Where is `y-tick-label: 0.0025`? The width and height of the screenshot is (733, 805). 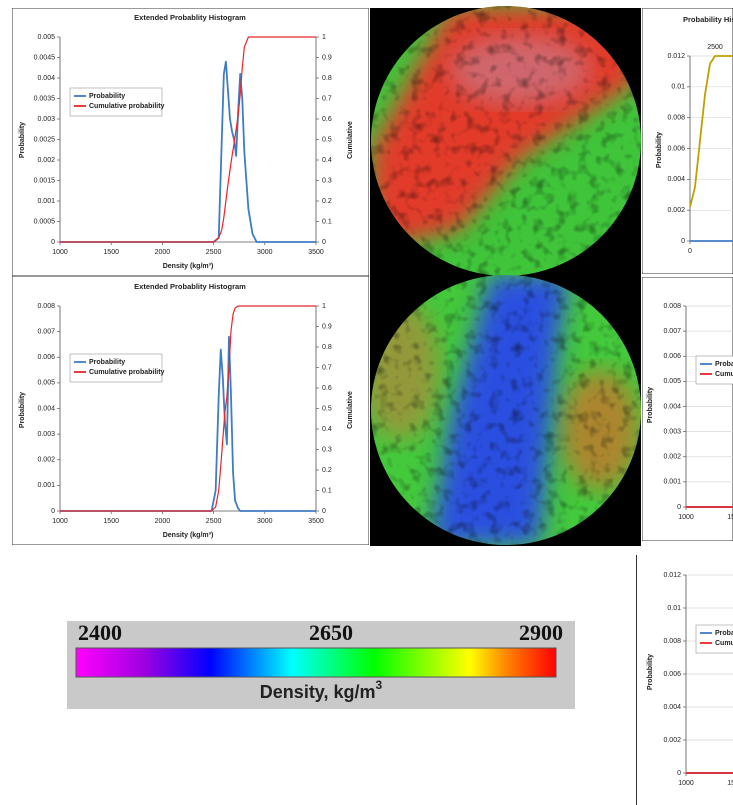 y-tick-label: 0.0025 is located at coordinates (45, 139).